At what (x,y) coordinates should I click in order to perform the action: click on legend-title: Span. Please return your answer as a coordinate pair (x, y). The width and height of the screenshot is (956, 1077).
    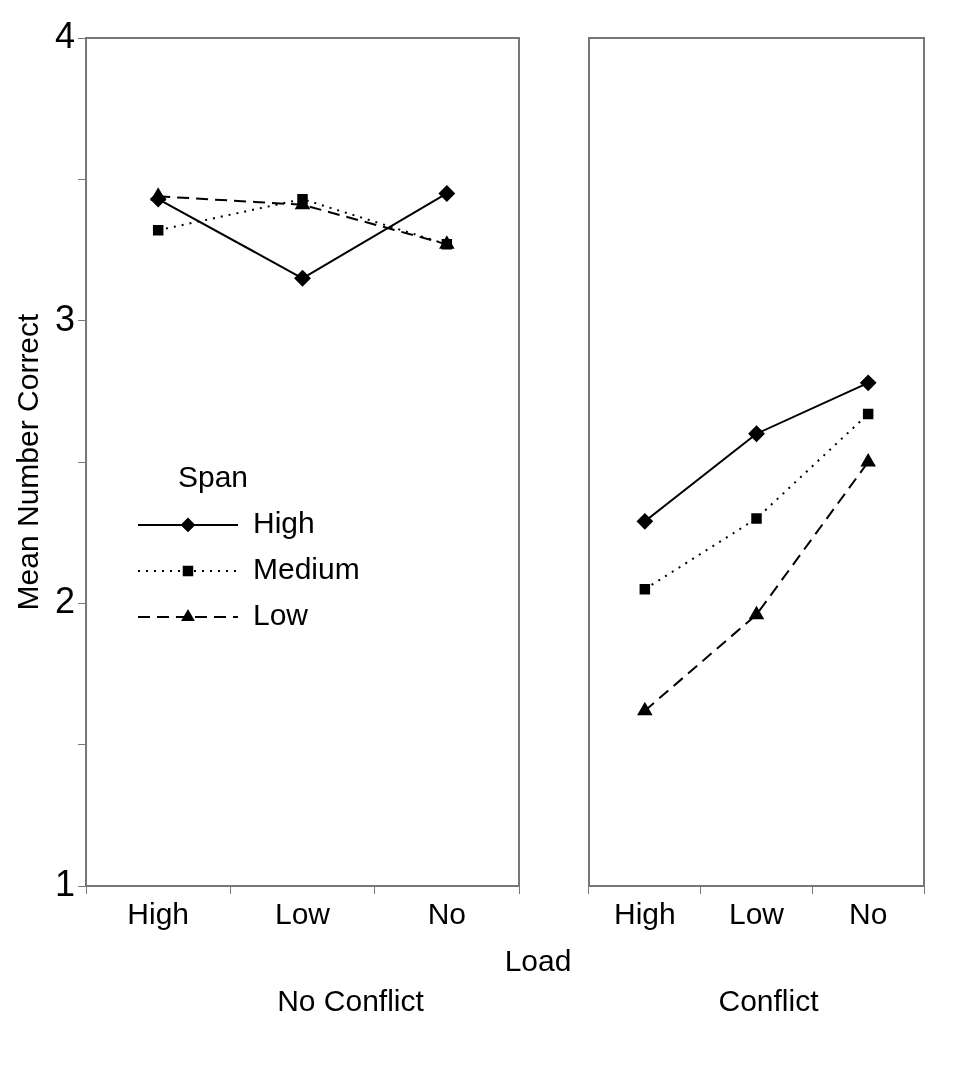
    Looking at the image, I should click on (213, 477).